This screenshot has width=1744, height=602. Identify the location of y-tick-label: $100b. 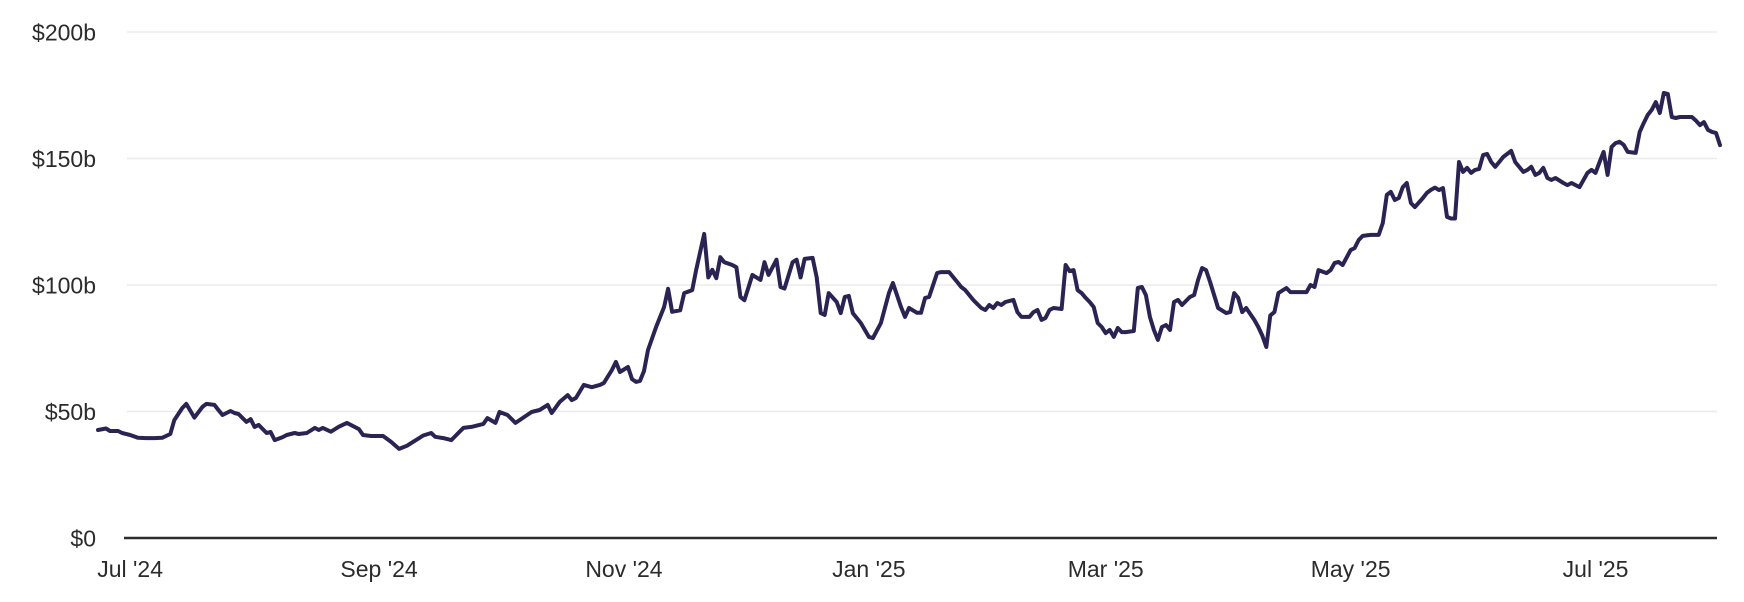
(64, 285).